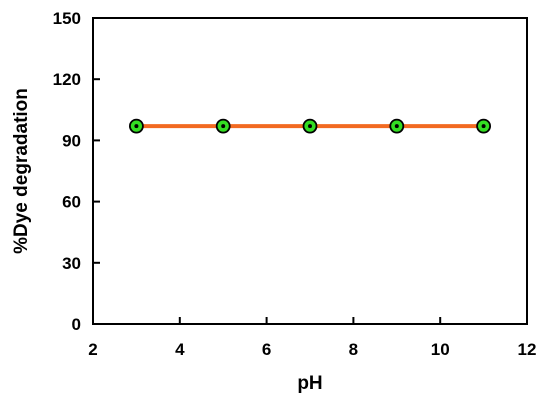 This screenshot has height=401, width=550. Describe the element at coordinates (71, 263) in the screenshot. I see `y-tick-label: 30` at that location.